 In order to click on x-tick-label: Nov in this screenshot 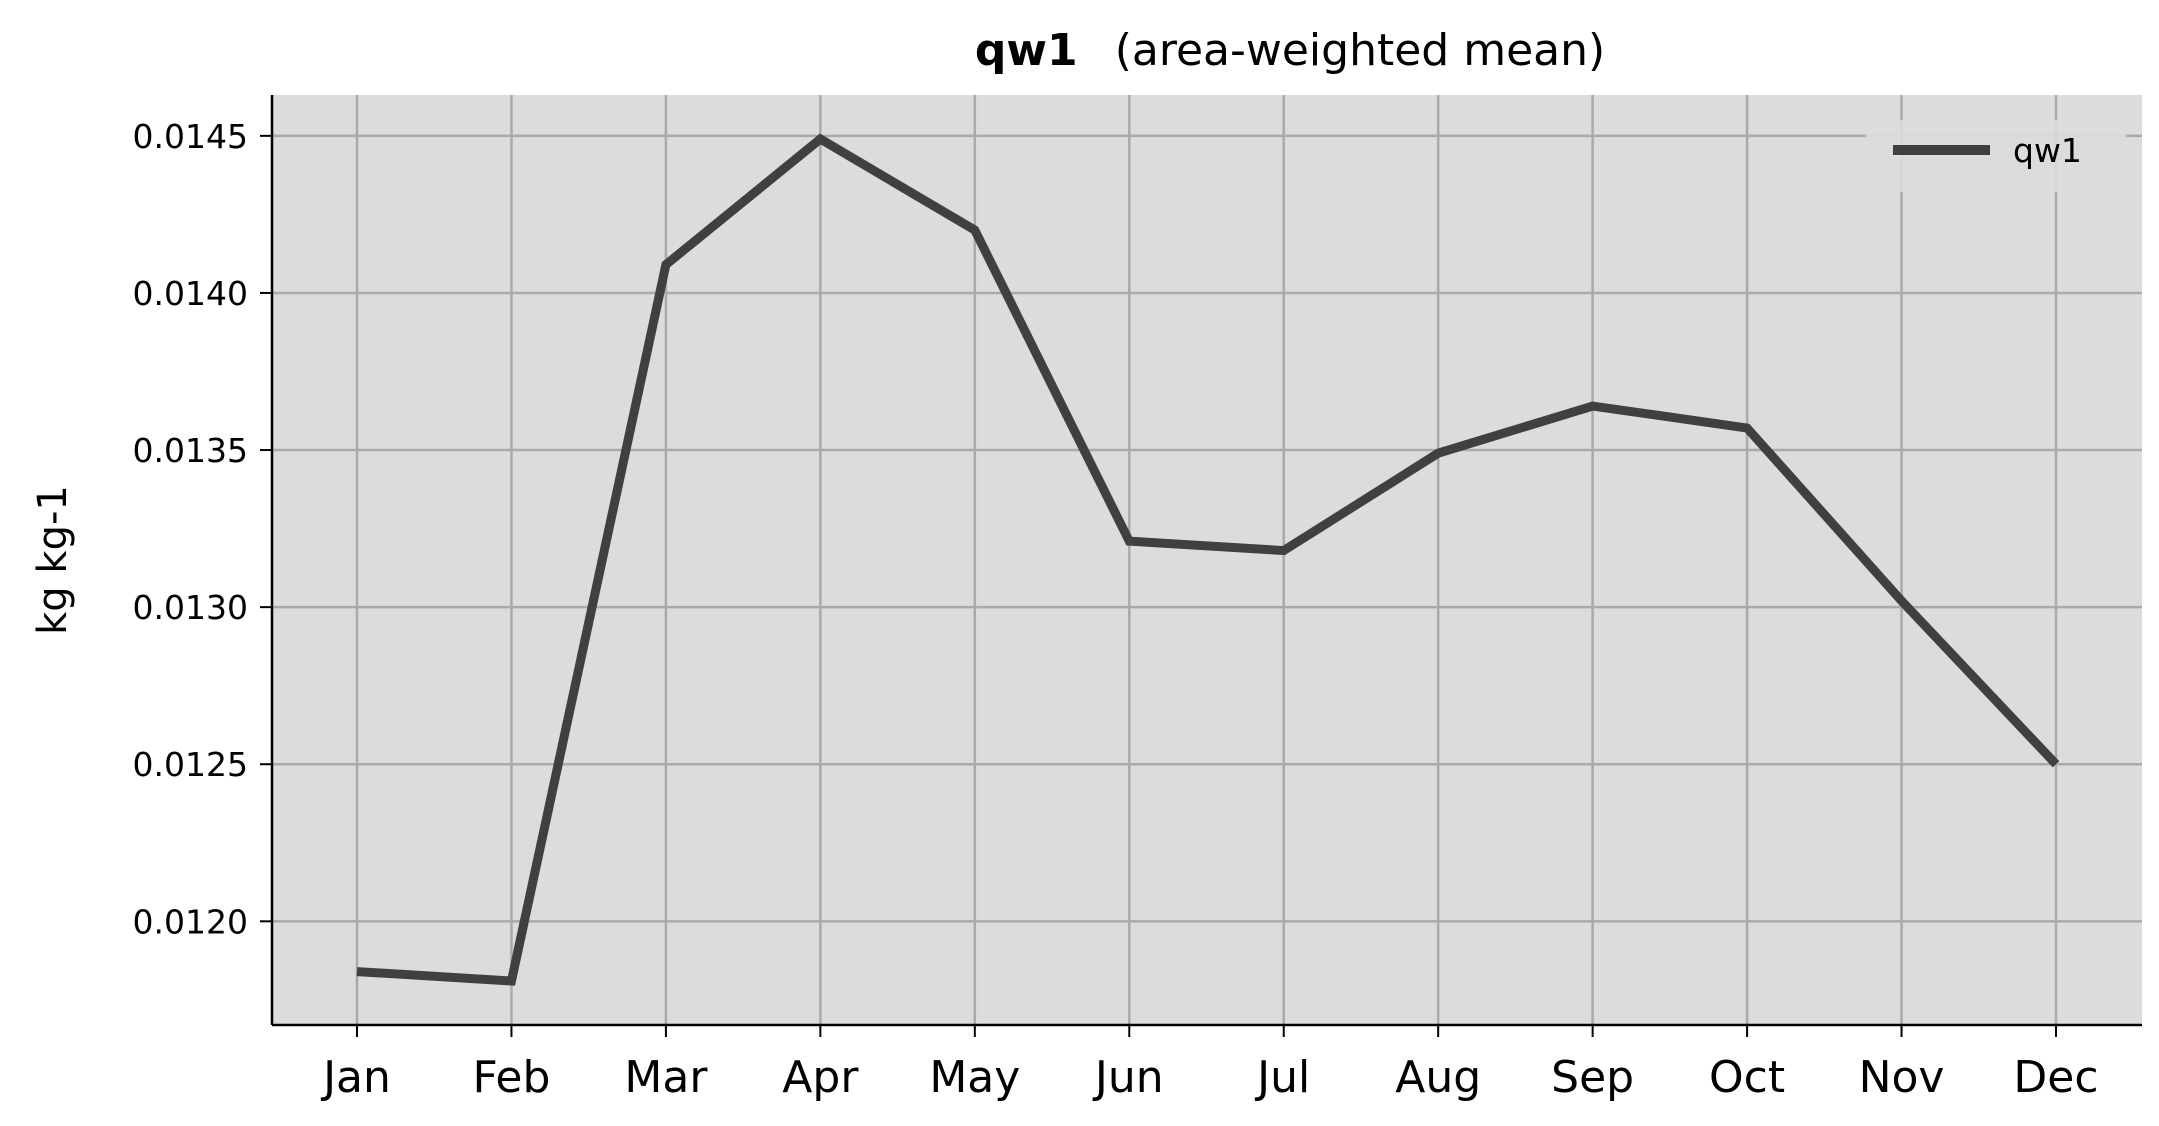, I will do `click(1902, 1077)`.